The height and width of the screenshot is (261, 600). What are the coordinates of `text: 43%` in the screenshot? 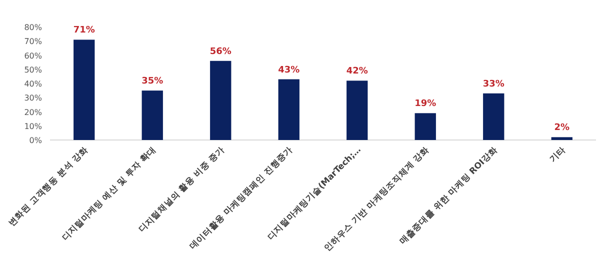 It's located at (289, 70).